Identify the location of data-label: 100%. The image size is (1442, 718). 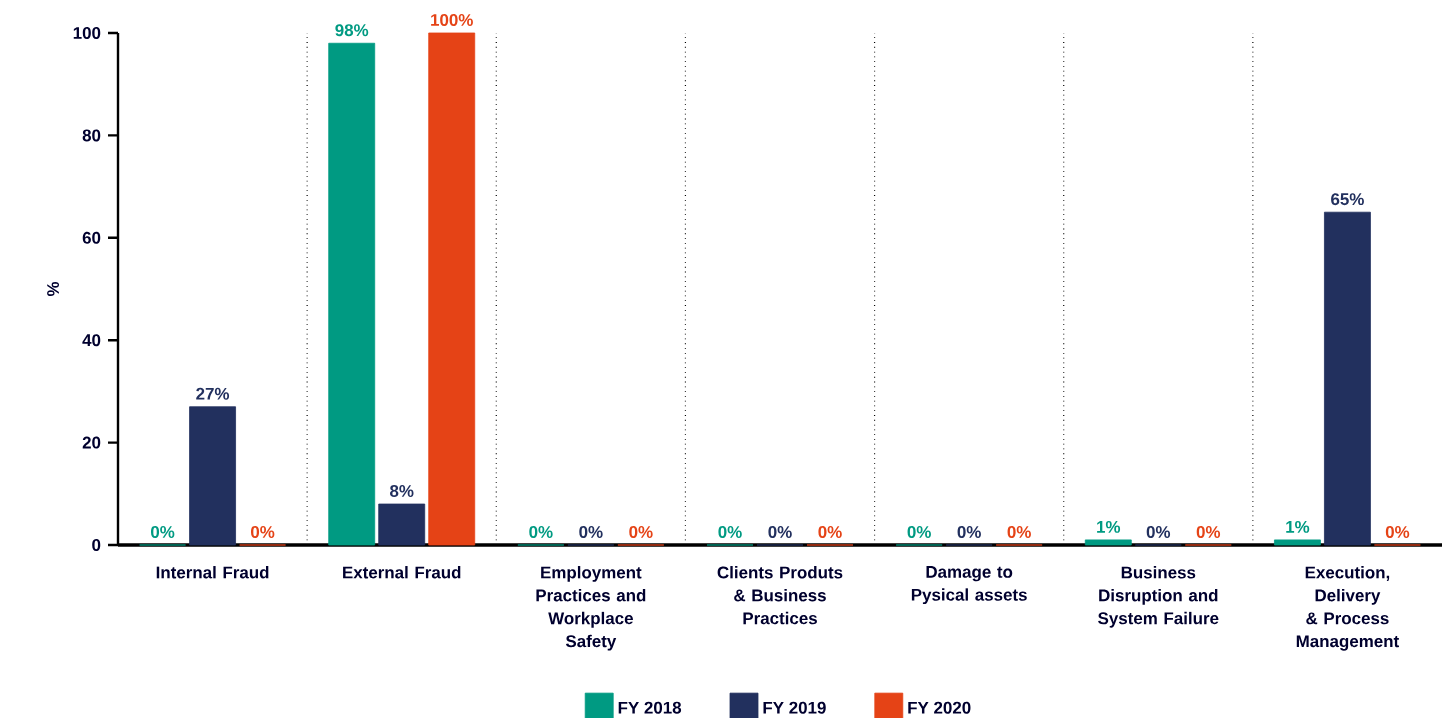
(452, 19).